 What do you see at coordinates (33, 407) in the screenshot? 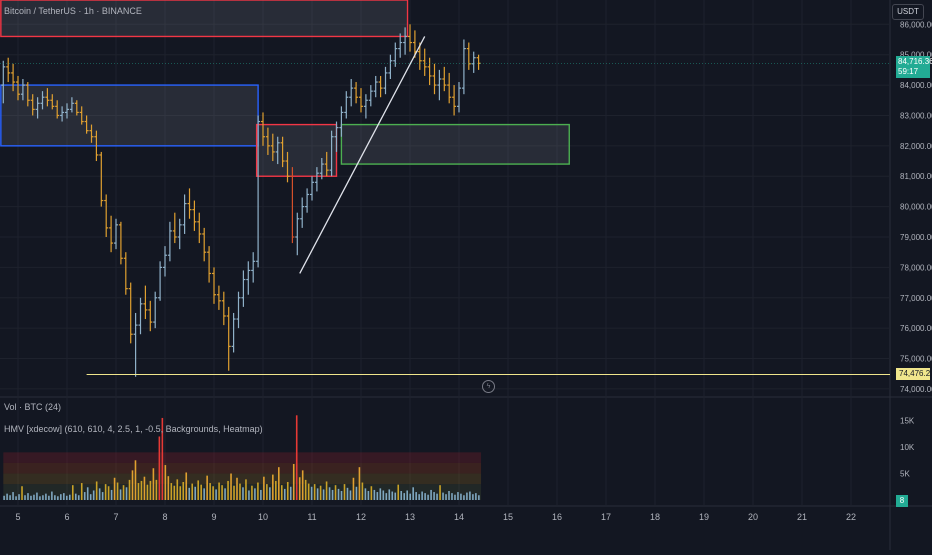
I see `volume-legend: Vol · BTC (24)` at bounding box center [33, 407].